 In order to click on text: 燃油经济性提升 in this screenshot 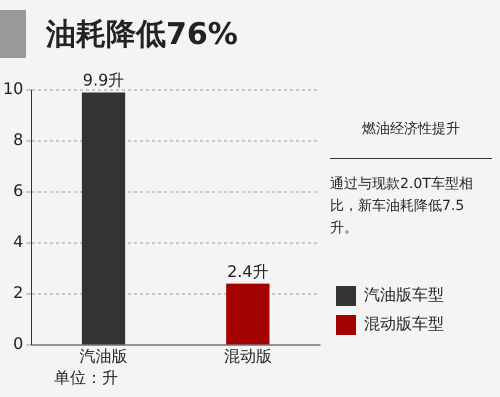, I will do `click(411, 139)`.